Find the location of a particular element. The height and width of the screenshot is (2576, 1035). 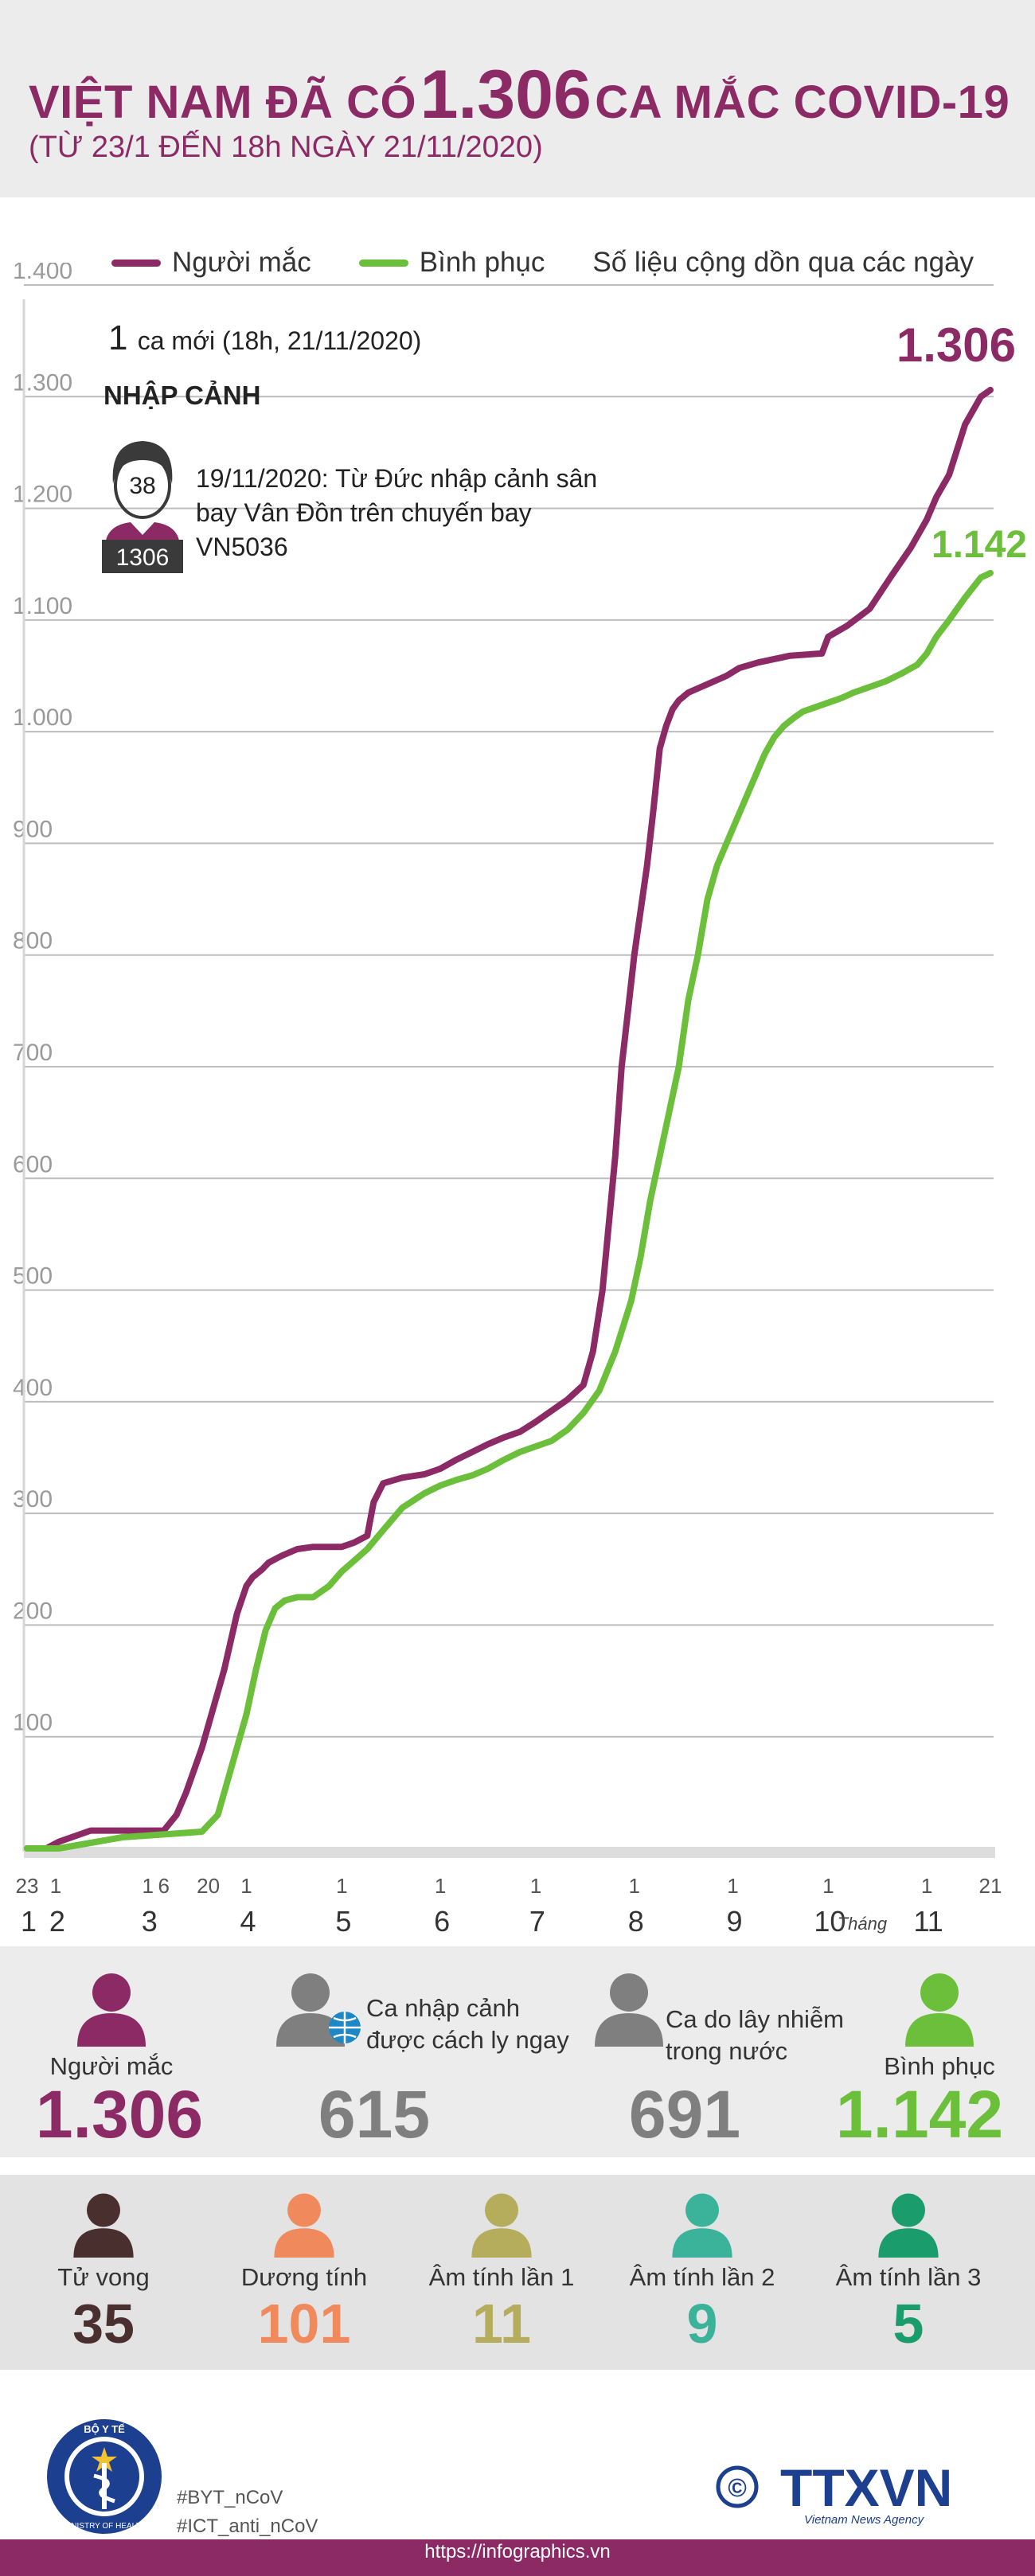

ministry-of-health-logo: BỘ Y TẾ MINISTRY OF HEALTH is located at coordinates (104, 2476).